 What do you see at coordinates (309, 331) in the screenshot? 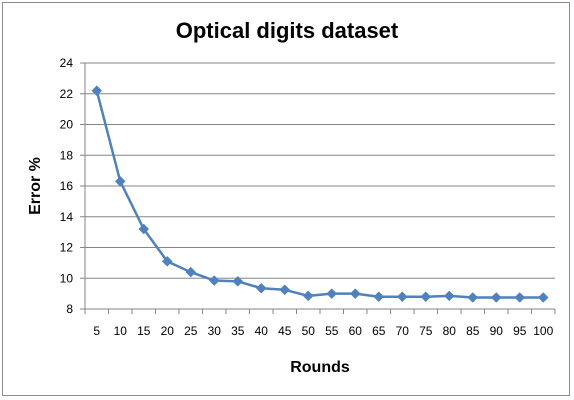
I see `x-tick-label: 50` at bounding box center [309, 331].